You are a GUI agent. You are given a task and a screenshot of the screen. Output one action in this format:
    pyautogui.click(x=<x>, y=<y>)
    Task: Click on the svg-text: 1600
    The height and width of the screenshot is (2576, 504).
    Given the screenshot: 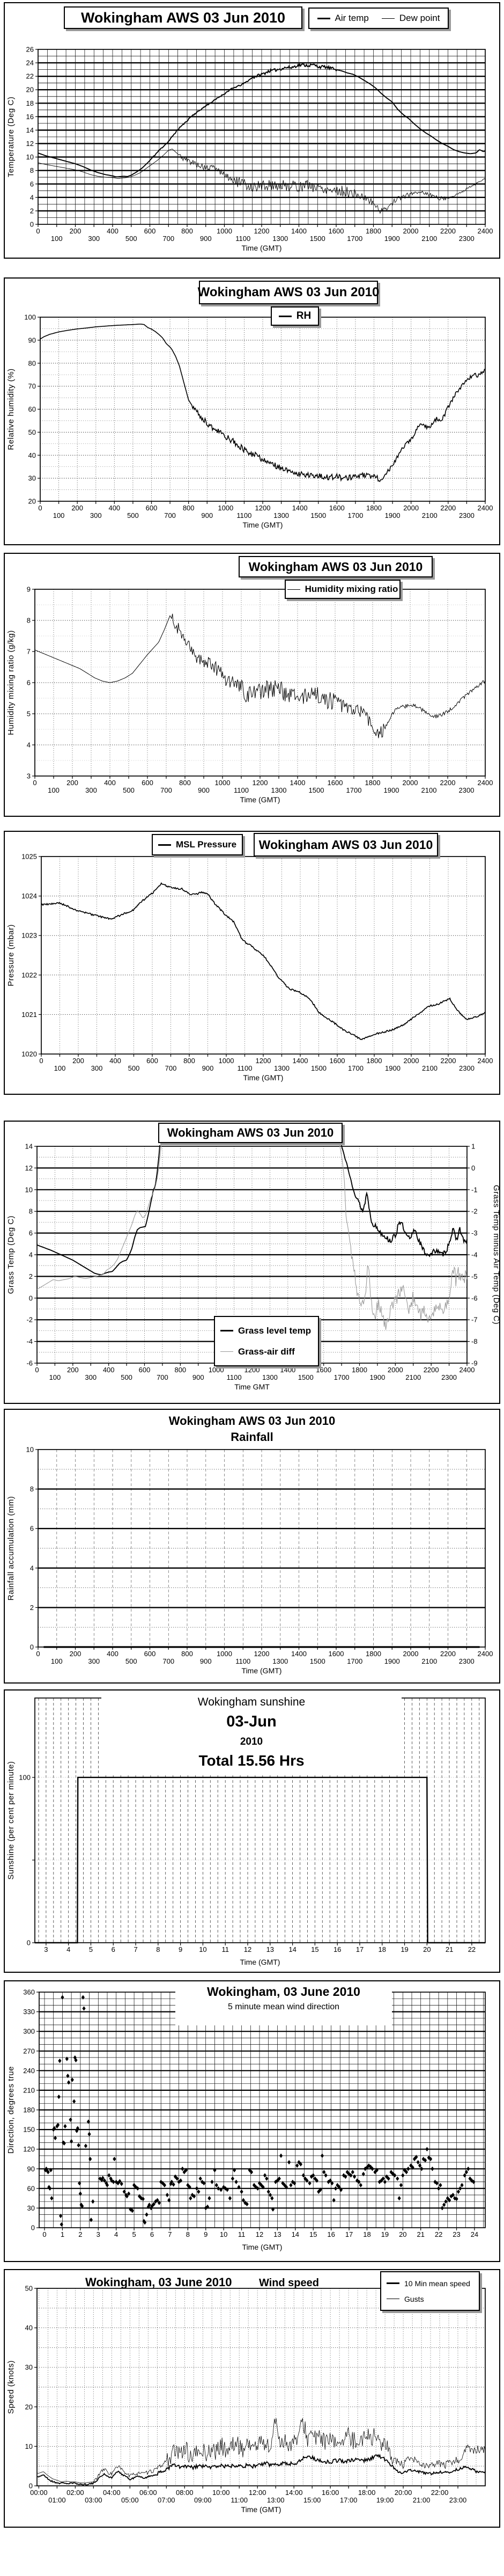 What is the action you would take?
    pyautogui.click(x=336, y=231)
    